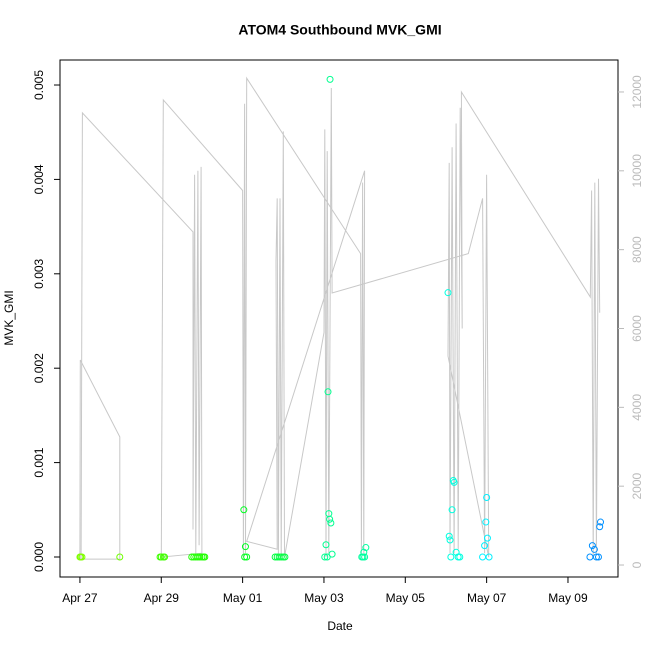 This screenshot has width=650, height=655. I want to click on y2-tick-label: 2000, so click(637, 486).